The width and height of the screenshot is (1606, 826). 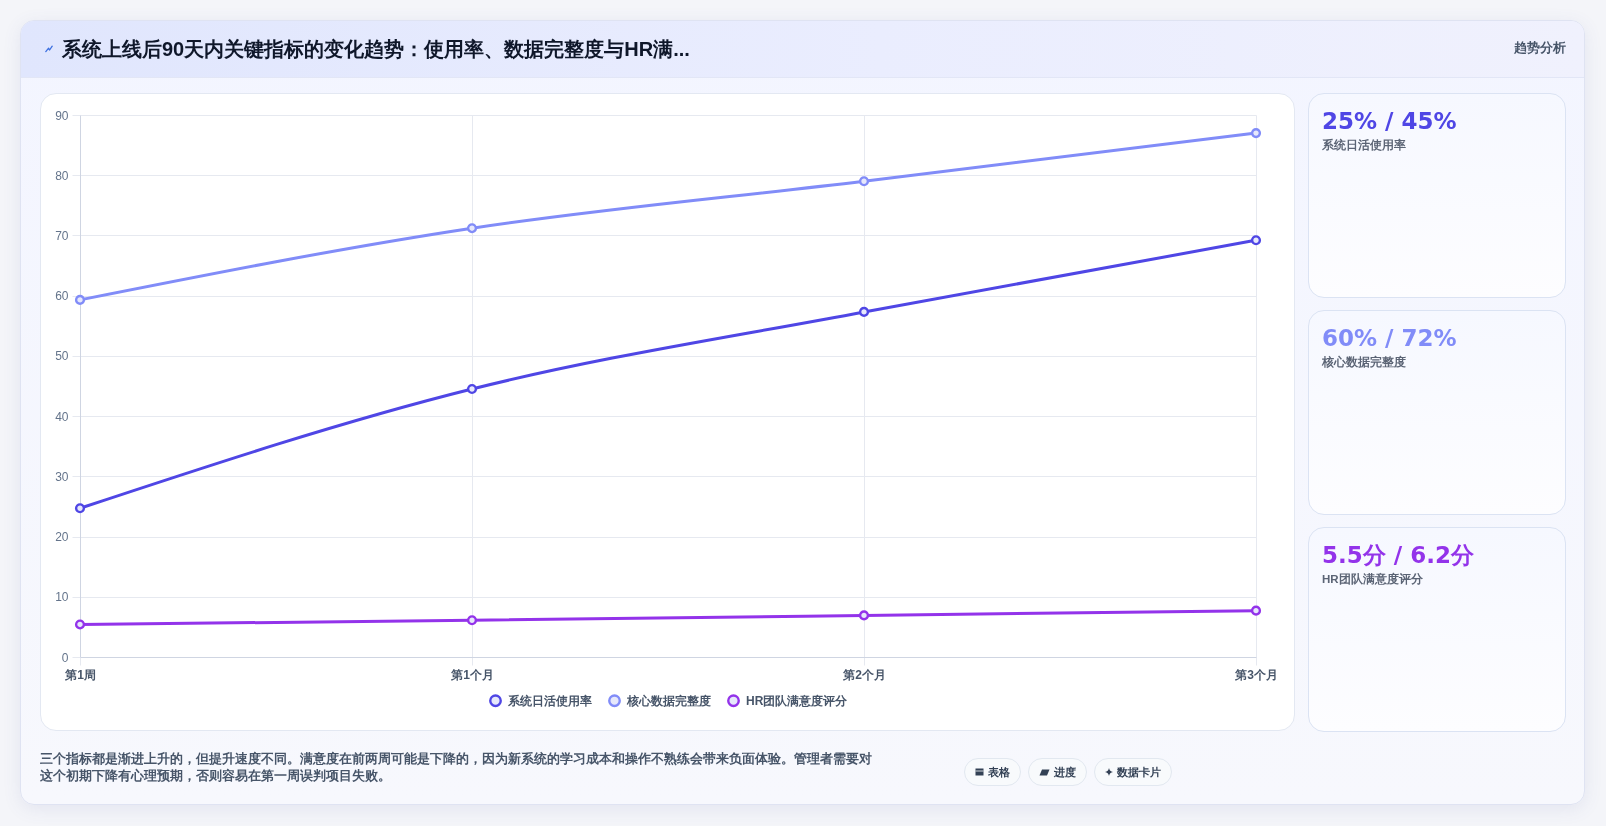 What do you see at coordinates (797, 700) in the screenshot?
I see `legend-label: HR团队满意度评分` at bounding box center [797, 700].